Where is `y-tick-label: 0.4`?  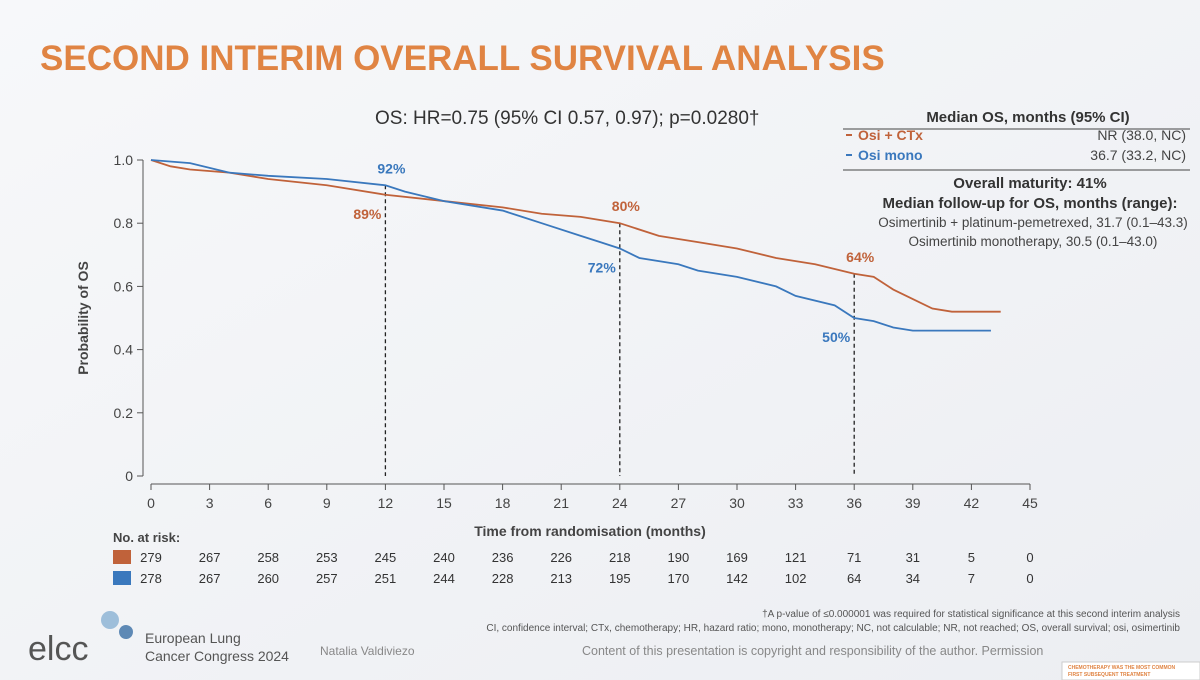 y-tick-label: 0.4 is located at coordinates (124, 350).